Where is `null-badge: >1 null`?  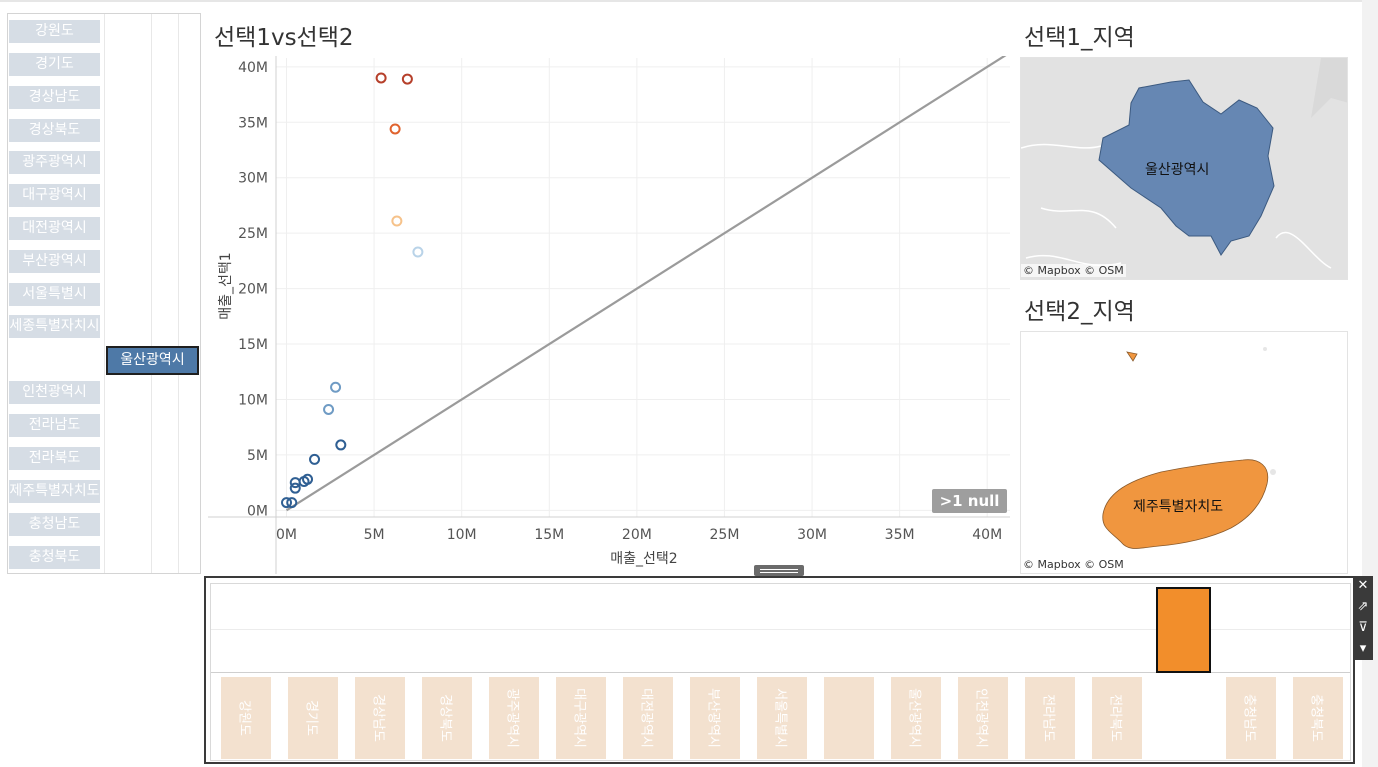
null-badge: >1 null is located at coordinates (969, 501).